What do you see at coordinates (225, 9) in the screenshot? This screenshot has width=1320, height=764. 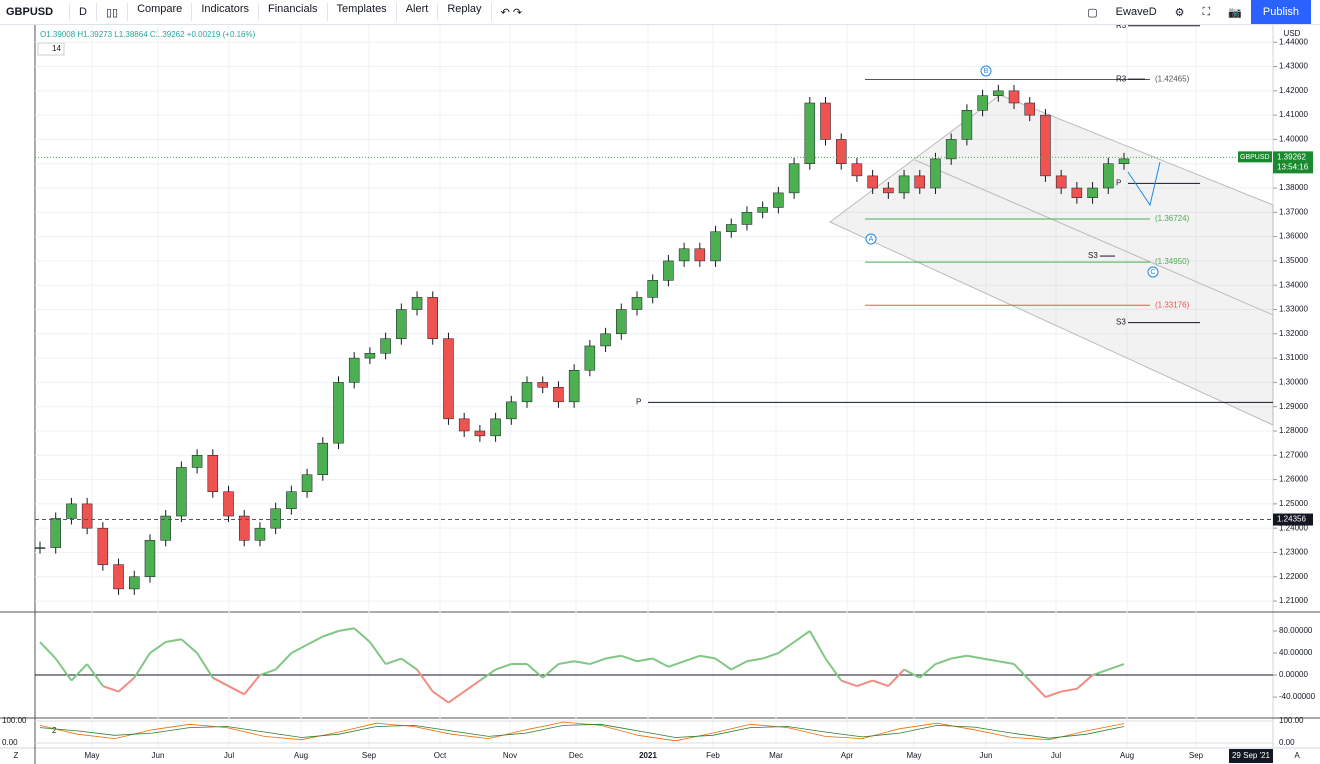 I see `toolbar-item: Indicators` at bounding box center [225, 9].